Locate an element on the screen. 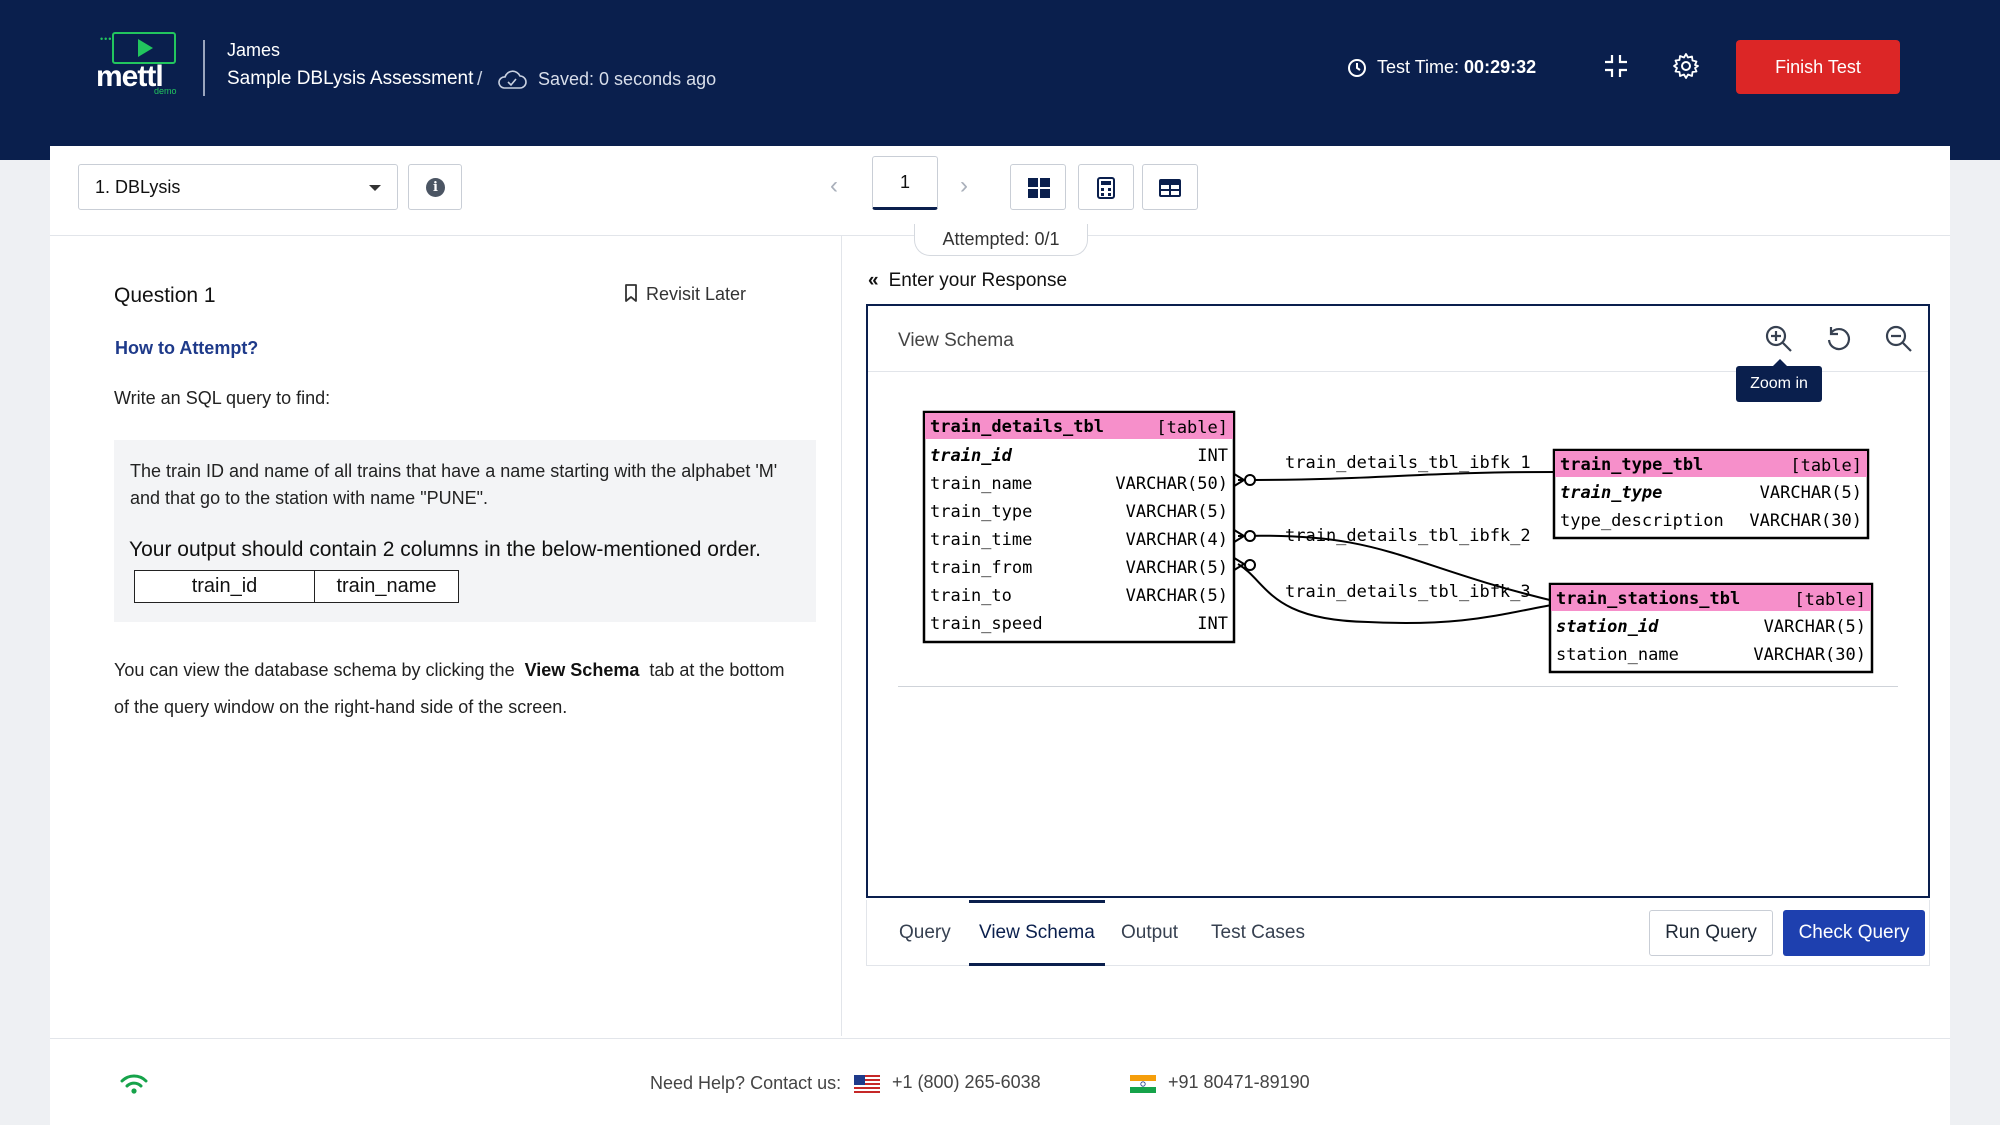 This screenshot has width=2000, height=1125. question-title: Question 1 is located at coordinates (165, 295).